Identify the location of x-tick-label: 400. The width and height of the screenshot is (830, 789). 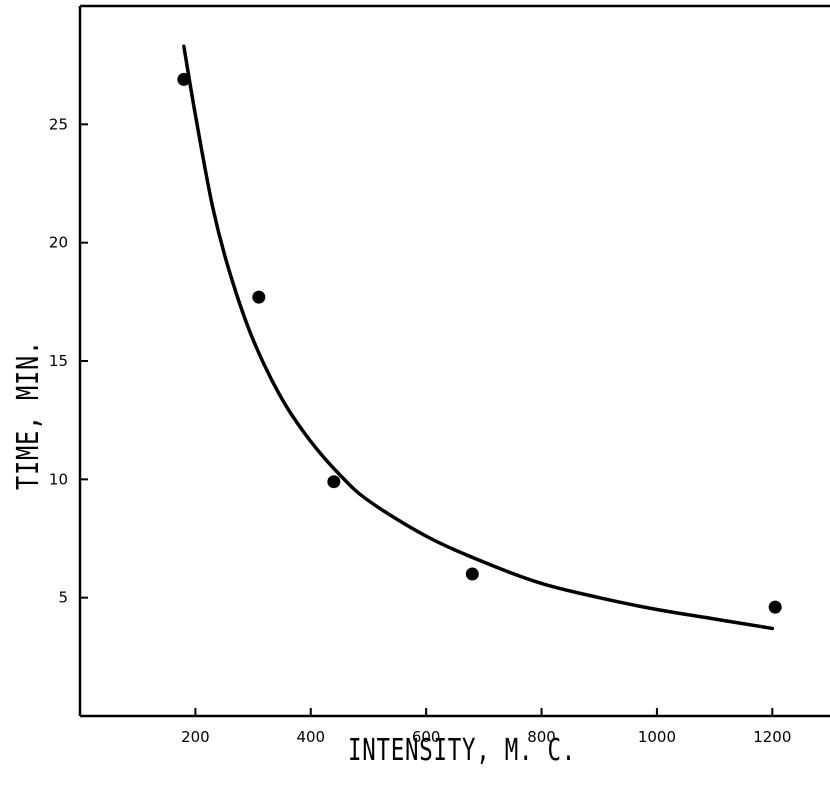
(310, 737).